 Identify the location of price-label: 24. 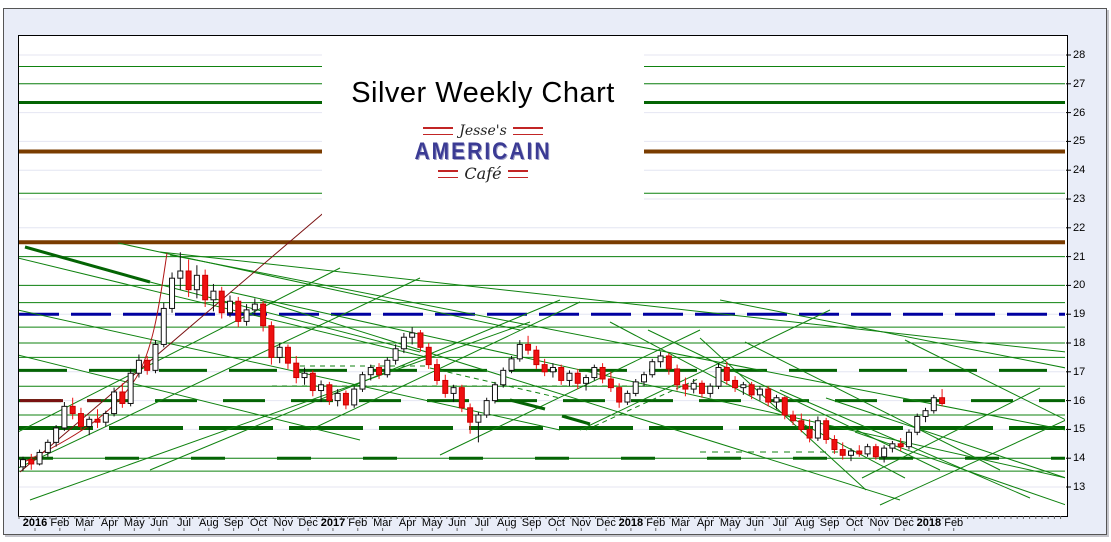
(1079, 170).